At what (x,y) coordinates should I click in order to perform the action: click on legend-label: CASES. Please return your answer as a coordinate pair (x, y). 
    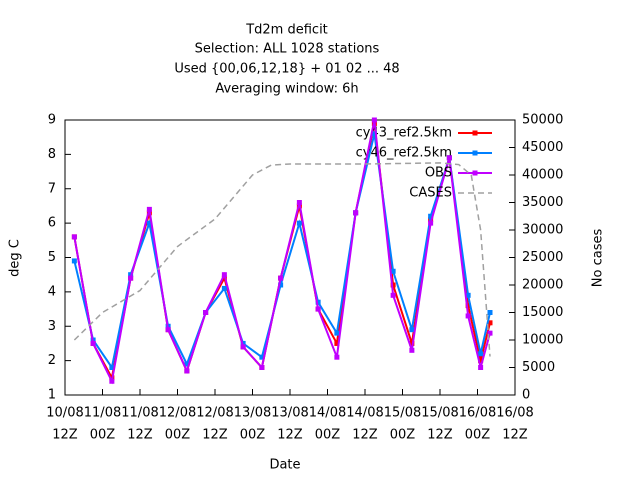
    Looking at the image, I should click on (430, 193).